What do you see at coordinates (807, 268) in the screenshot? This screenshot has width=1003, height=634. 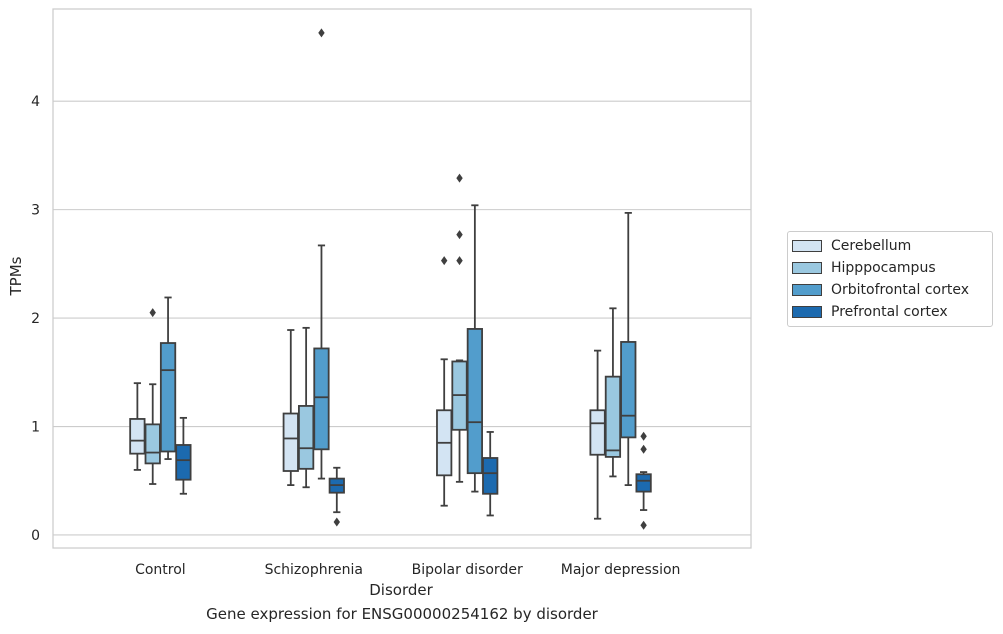 I see `legend-swatch-hippocampus` at bounding box center [807, 268].